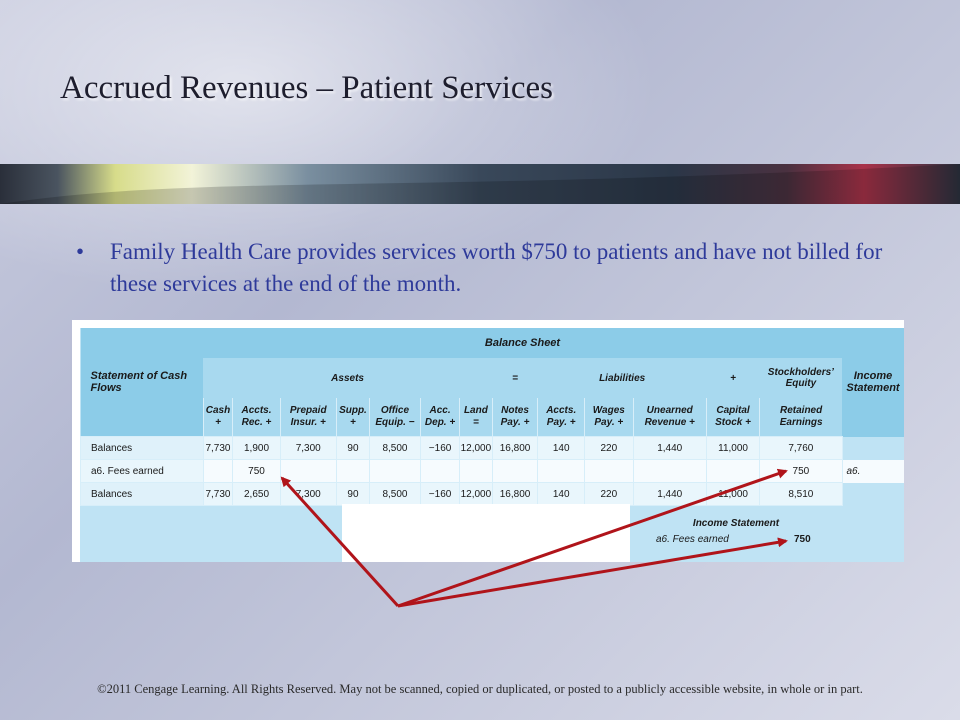 Image resolution: width=960 pixels, height=720 pixels. I want to click on side-cell: a6., so click(873, 471).